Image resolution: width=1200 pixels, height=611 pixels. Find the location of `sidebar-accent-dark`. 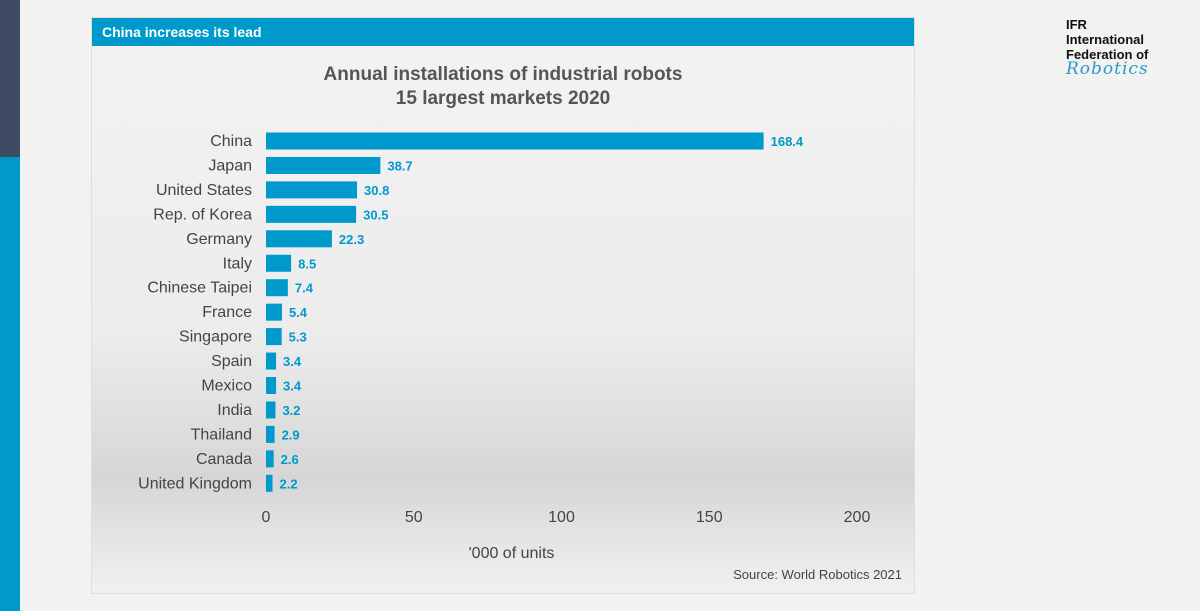

sidebar-accent-dark is located at coordinates (10, 78).